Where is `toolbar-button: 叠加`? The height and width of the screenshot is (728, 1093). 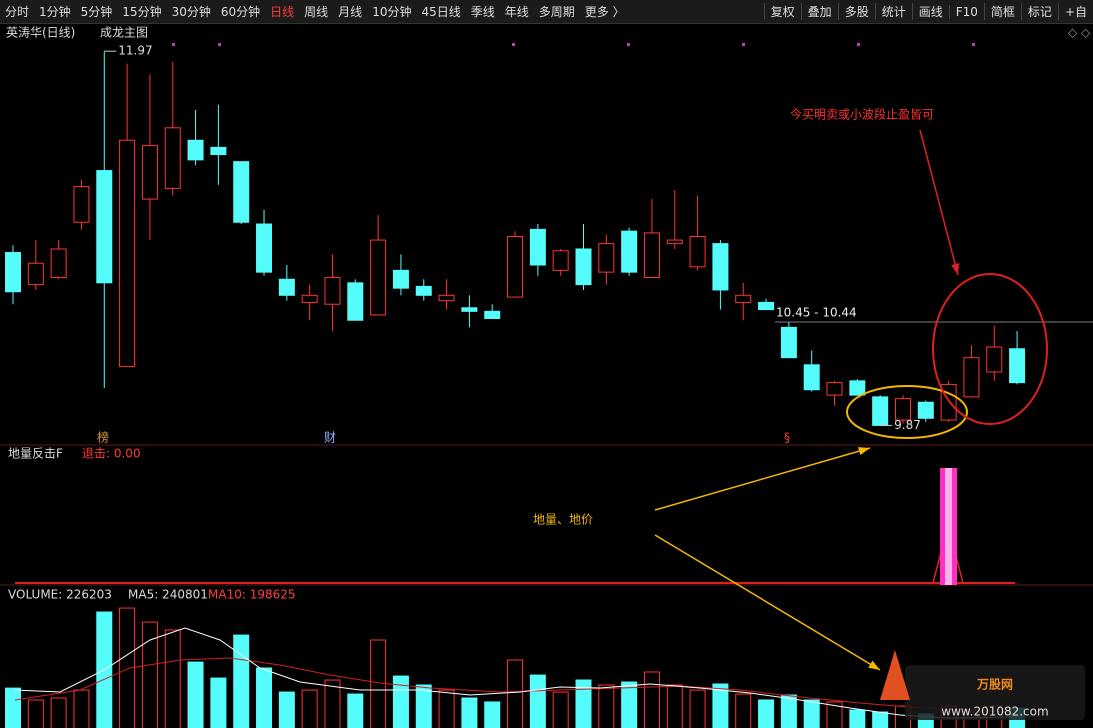 toolbar-button: 叠加 is located at coordinates (819, 11).